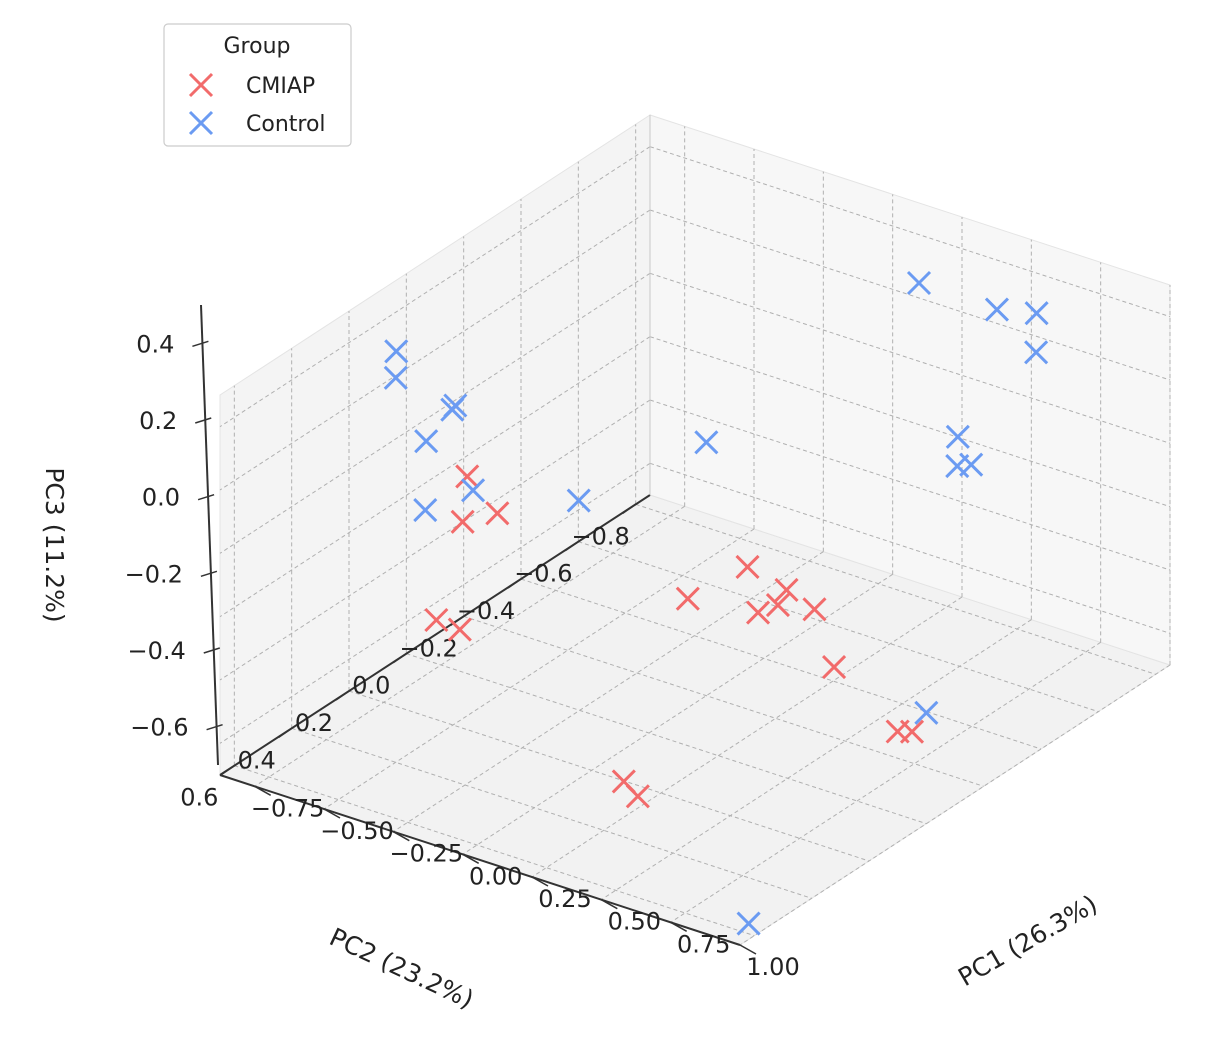 The height and width of the screenshot is (1056, 1216). I want to click on x-tick-label: 0.25, so click(564, 899).